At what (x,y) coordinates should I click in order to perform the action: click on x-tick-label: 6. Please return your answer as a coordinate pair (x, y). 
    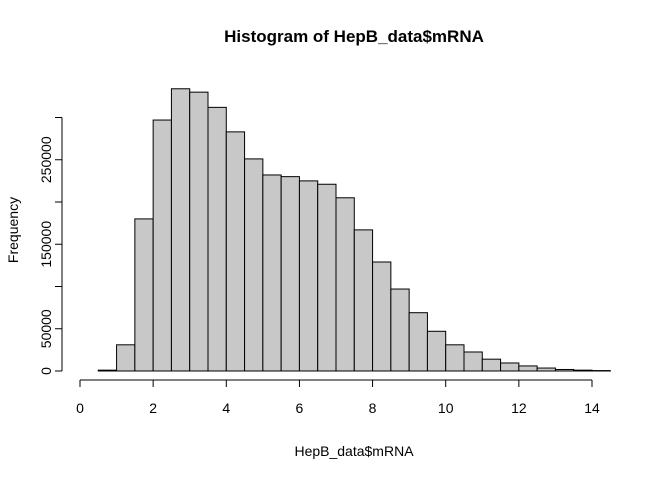
    Looking at the image, I should click on (300, 408).